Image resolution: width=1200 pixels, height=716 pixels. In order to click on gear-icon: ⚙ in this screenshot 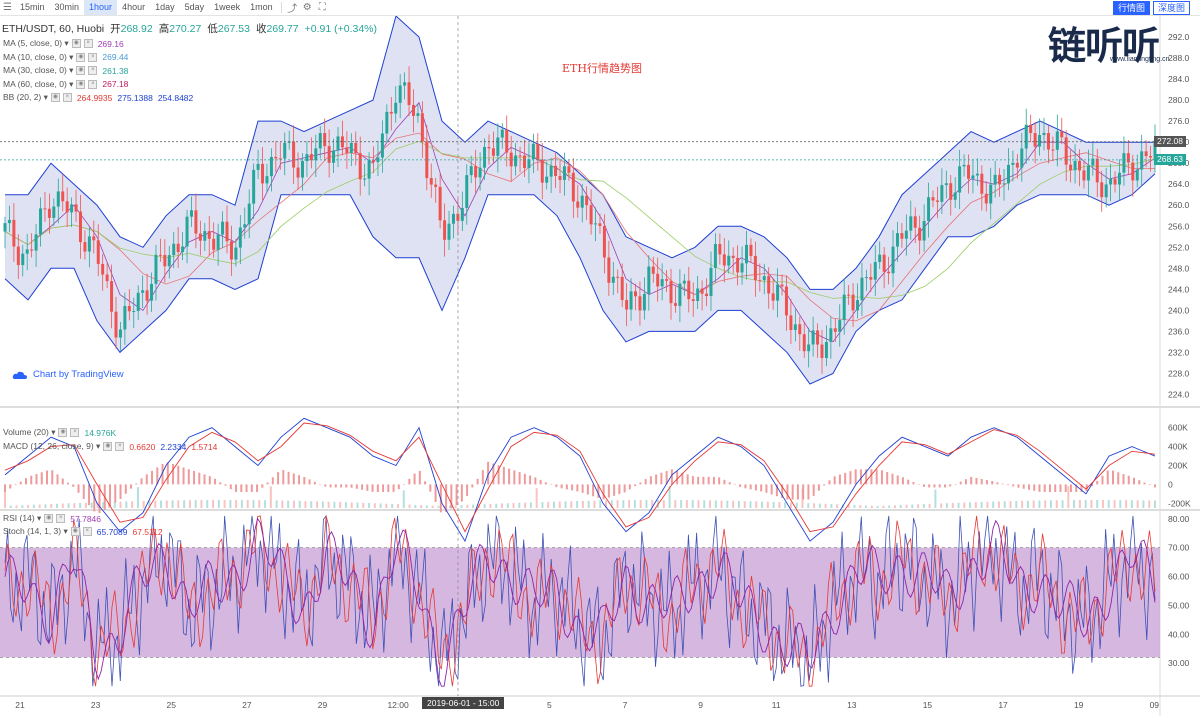, I will do `click(307, 7)`.